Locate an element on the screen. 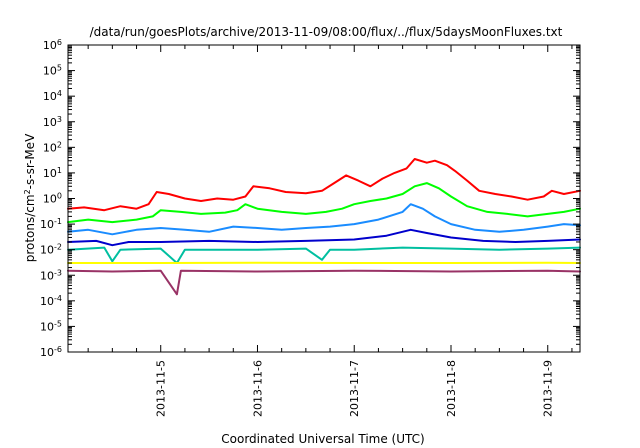 The width and height of the screenshot is (640, 448). y-tick-label: 10⁴ is located at coordinates (52, 96).